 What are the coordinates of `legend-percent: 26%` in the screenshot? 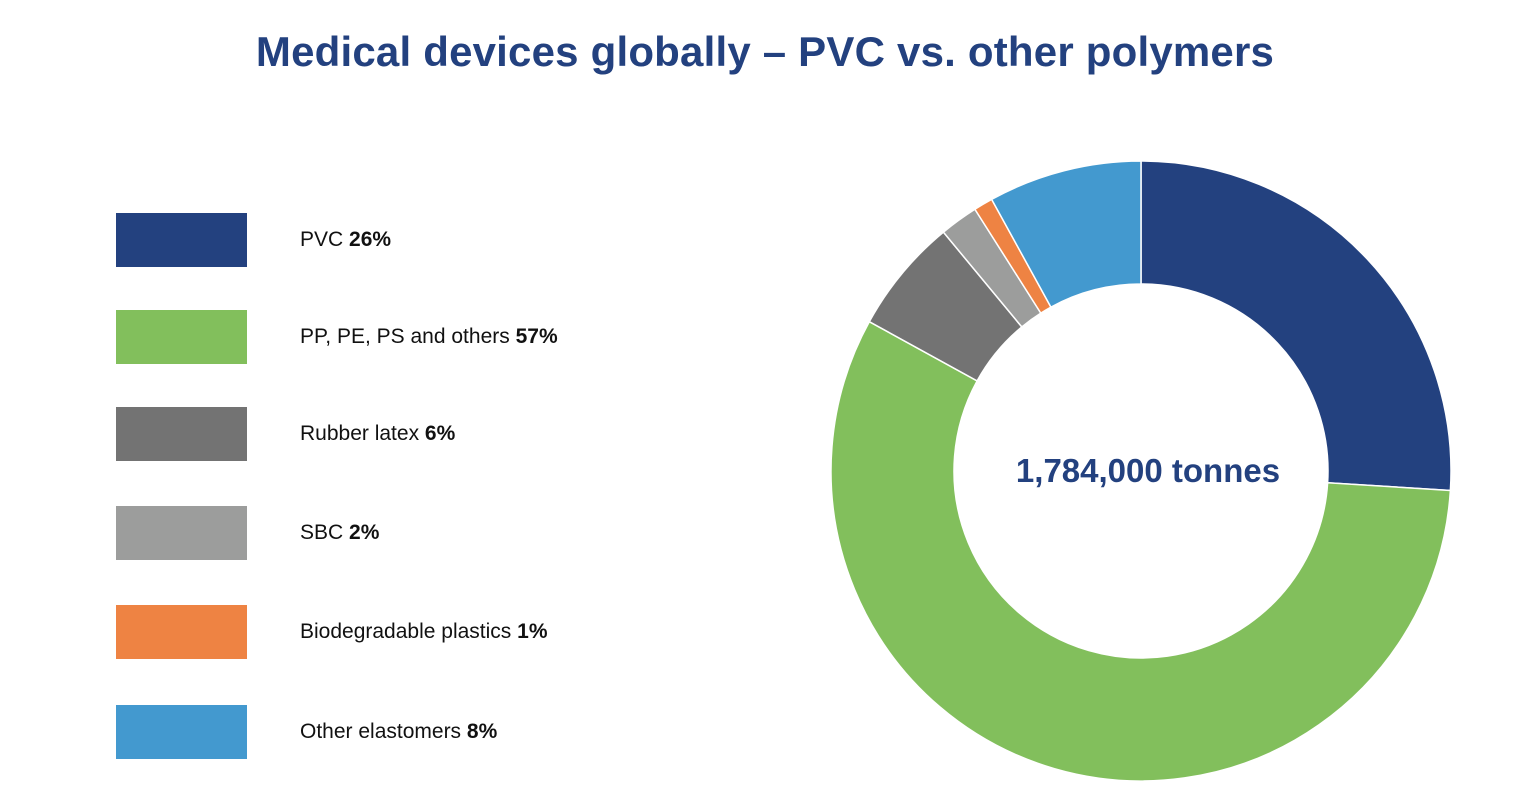 It's located at (370, 239).